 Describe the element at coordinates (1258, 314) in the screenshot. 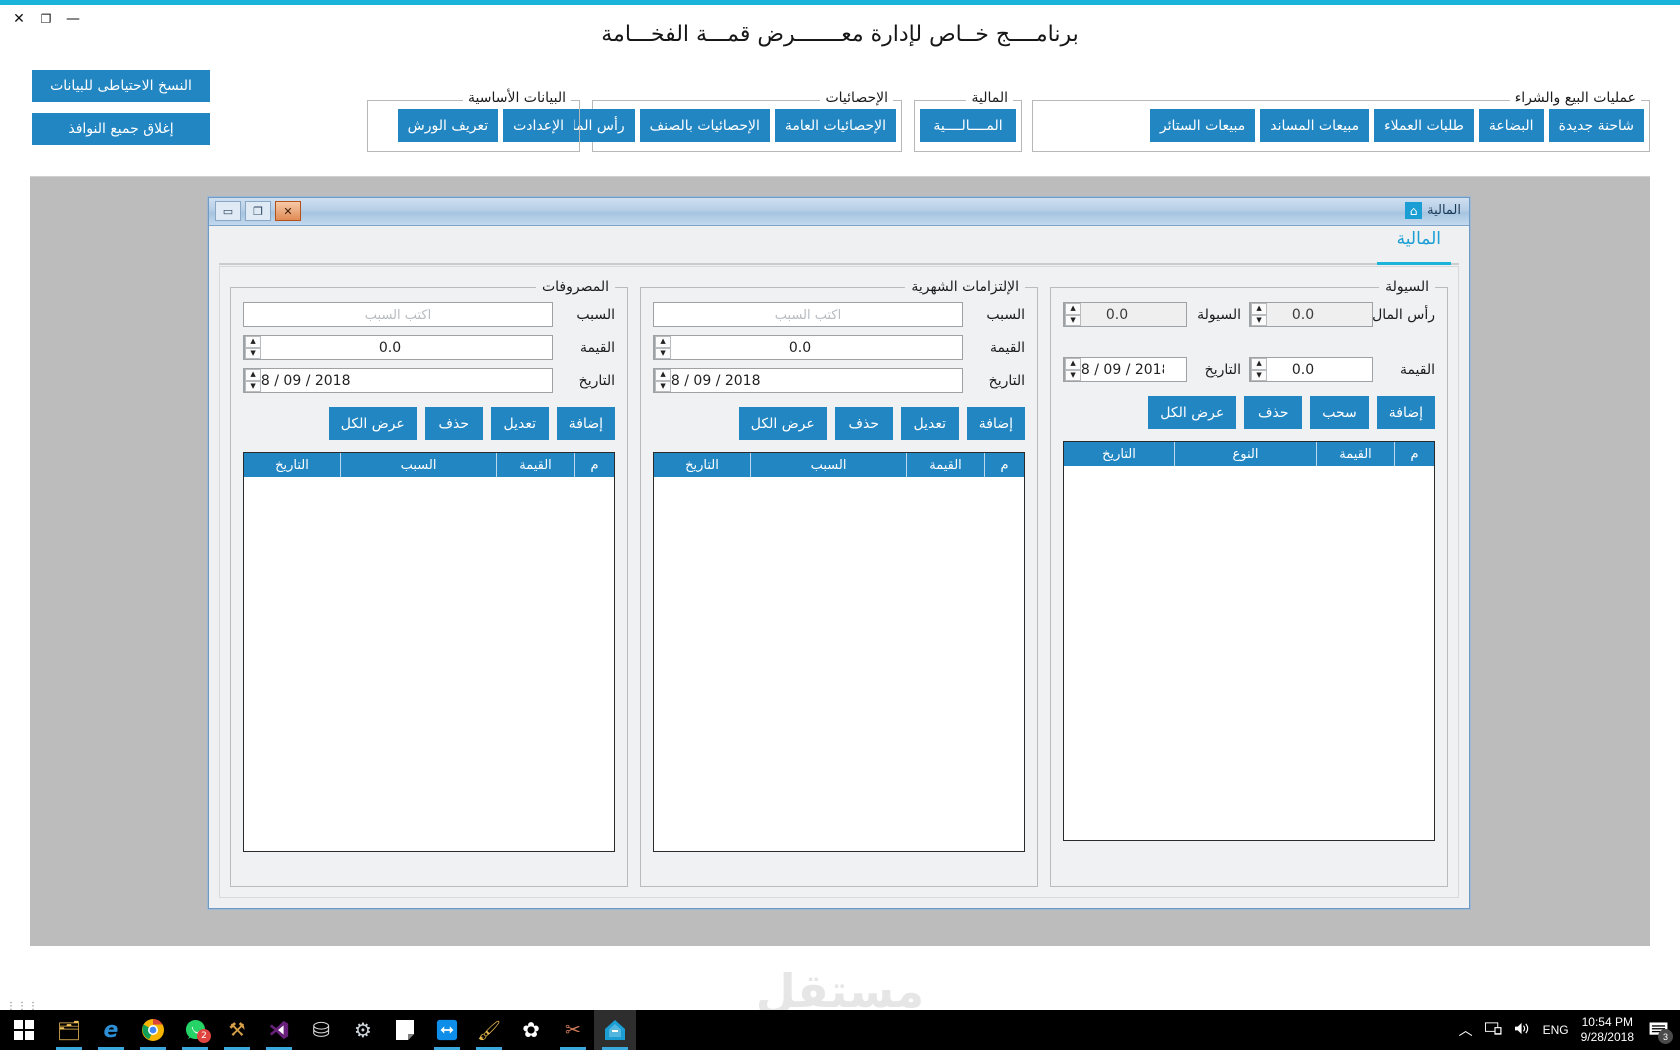

I see `capital-spinner: ▲ ▼` at that location.